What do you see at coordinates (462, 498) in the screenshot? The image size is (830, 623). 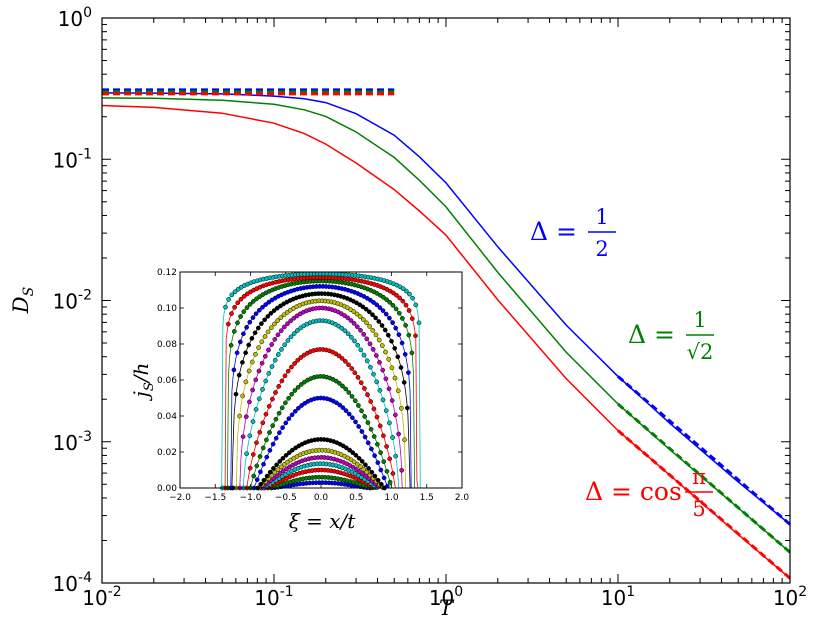 I see `inset-x-tick-label: 2.0` at bounding box center [462, 498].